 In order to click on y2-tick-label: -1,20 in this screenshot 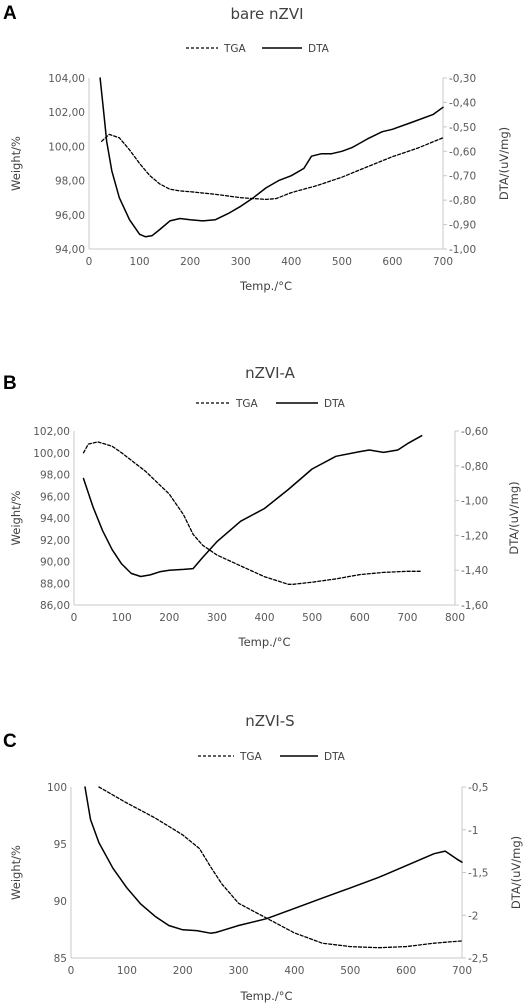, I will do `click(474, 536)`.